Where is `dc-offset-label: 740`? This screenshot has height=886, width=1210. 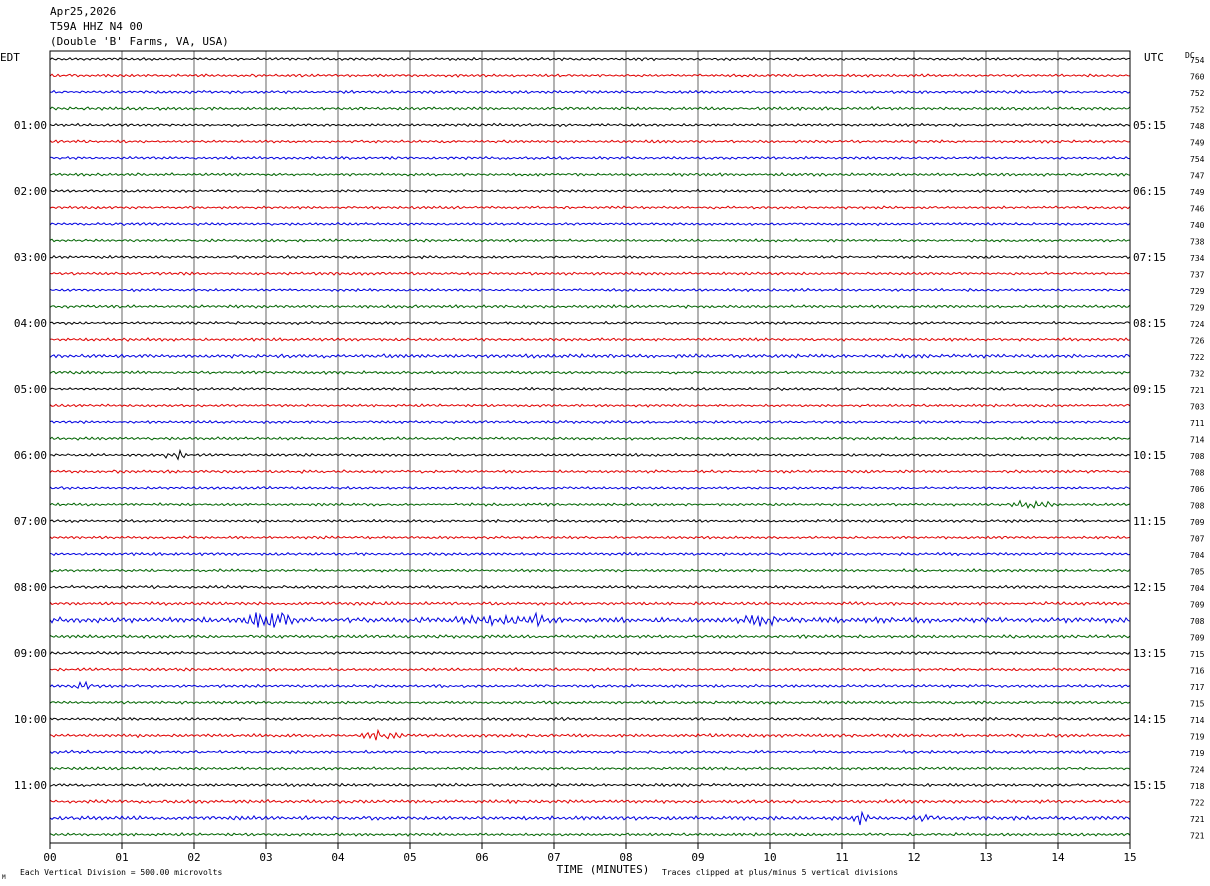 dc-offset-label: 740 is located at coordinates (1197, 225).